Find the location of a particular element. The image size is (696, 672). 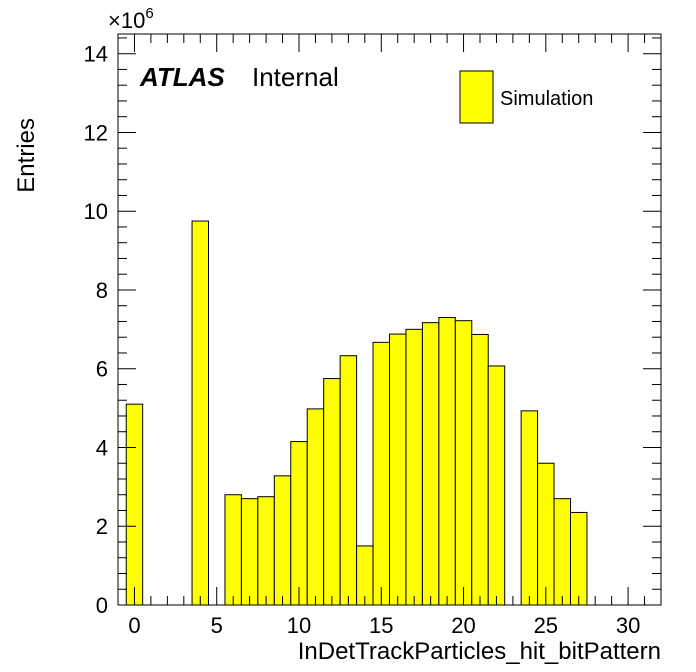

legend-swatch is located at coordinates (476, 97).